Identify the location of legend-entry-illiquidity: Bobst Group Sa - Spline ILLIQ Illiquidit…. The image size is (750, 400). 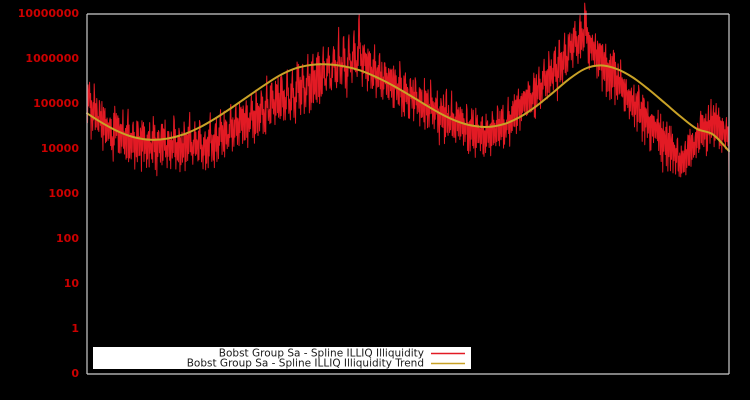
(342, 354).